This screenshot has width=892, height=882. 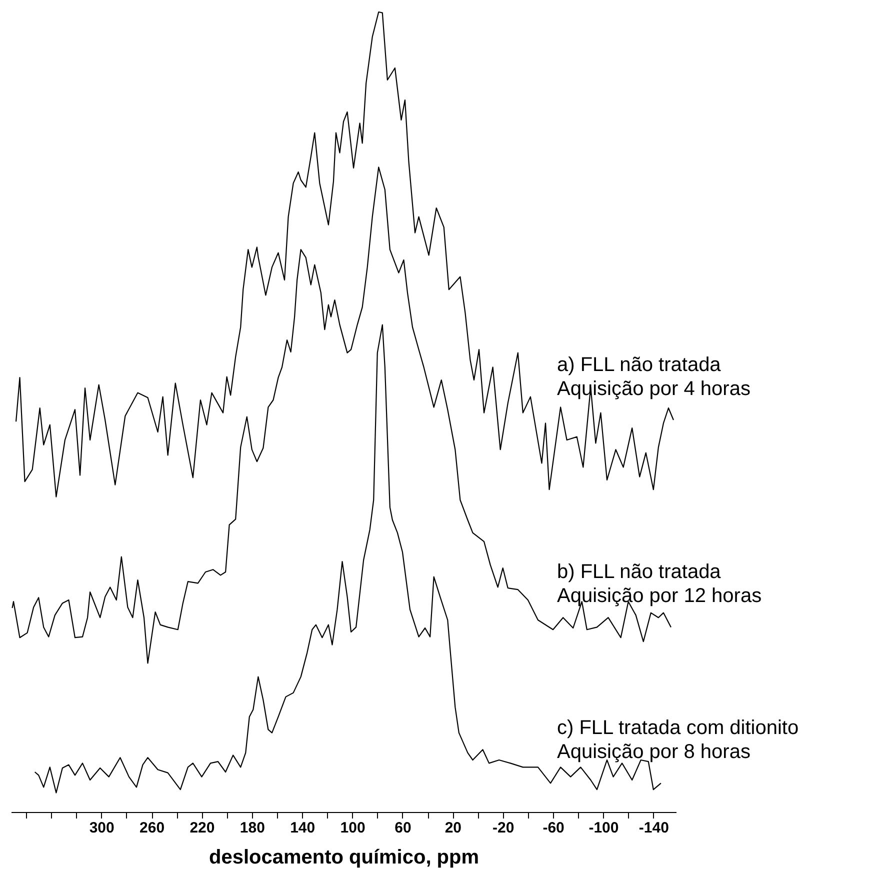 What do you see at coordinates (101, 828) in the screenshot?
I see `x-tick-label: 300` at bounding box center [101, 828].